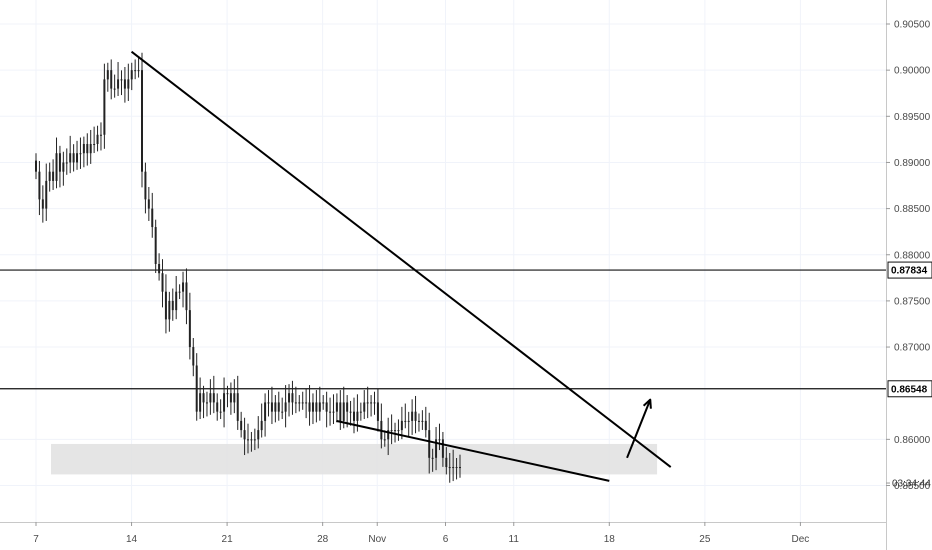  Describe the element at coordinates (228, 539) in the screenshot. I see `x-tick-label: 21` at that location.